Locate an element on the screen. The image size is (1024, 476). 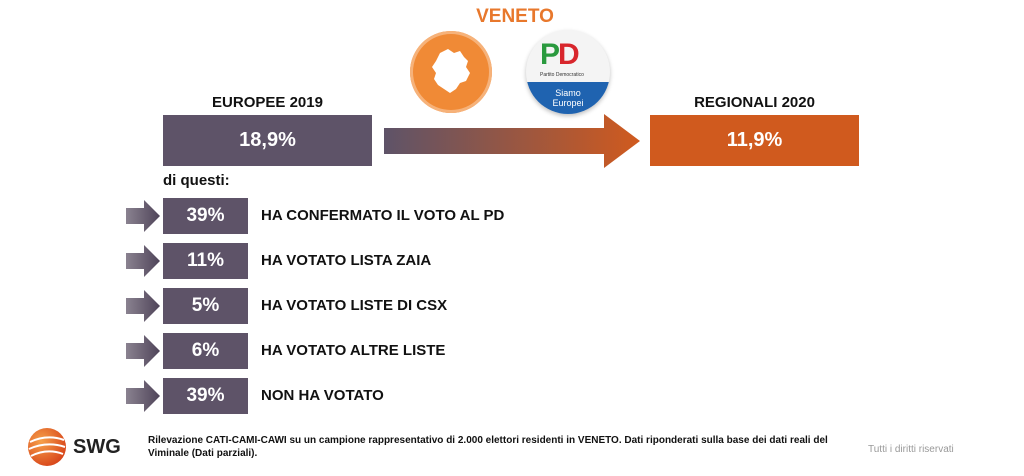
swg-logo-icon is located at coordinates (47, 447).